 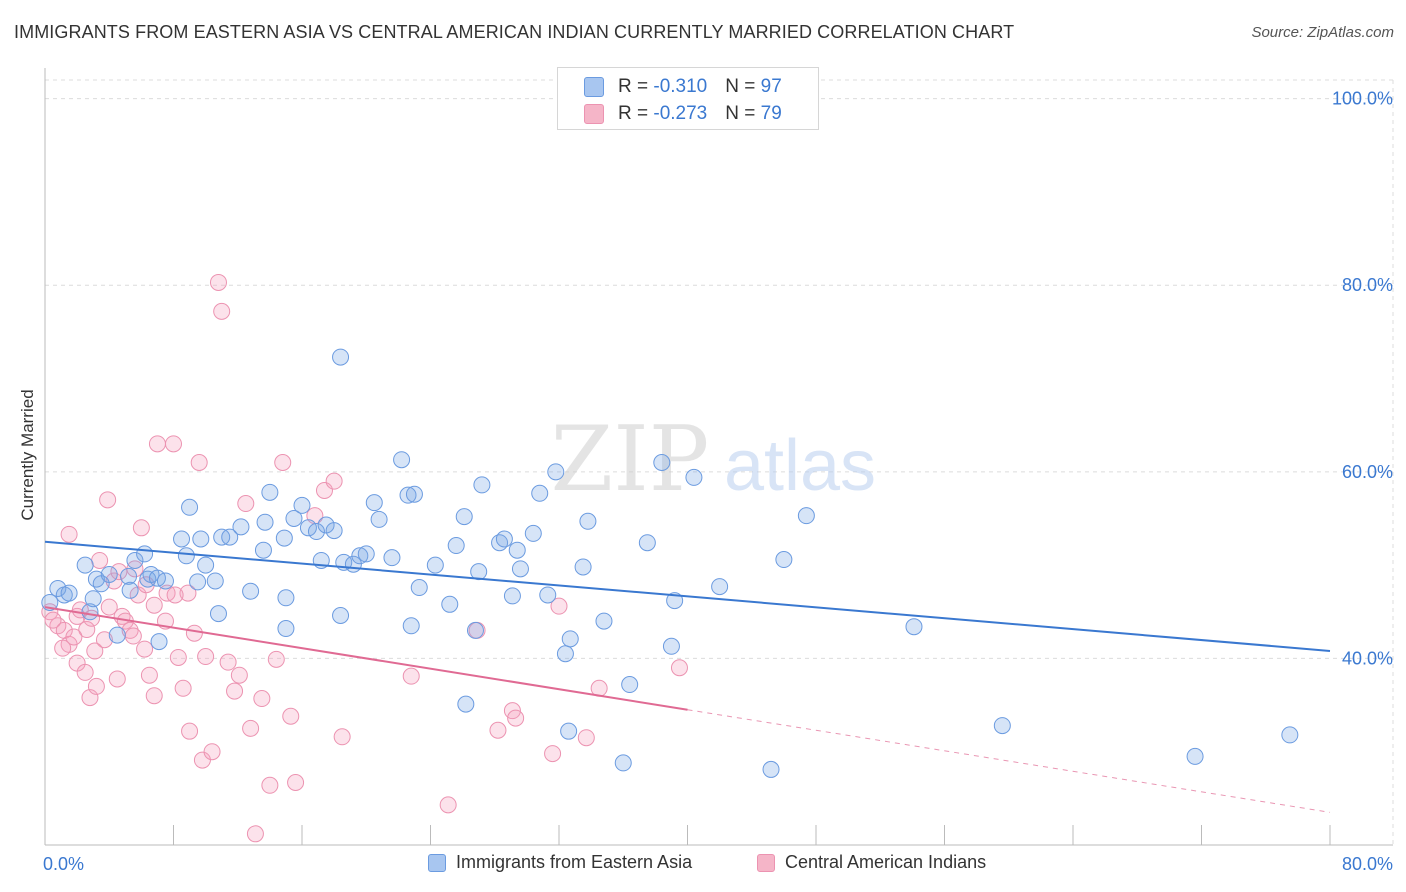 I want to click on y-tick-label: 80.0%, so click(x=1367, y=285).